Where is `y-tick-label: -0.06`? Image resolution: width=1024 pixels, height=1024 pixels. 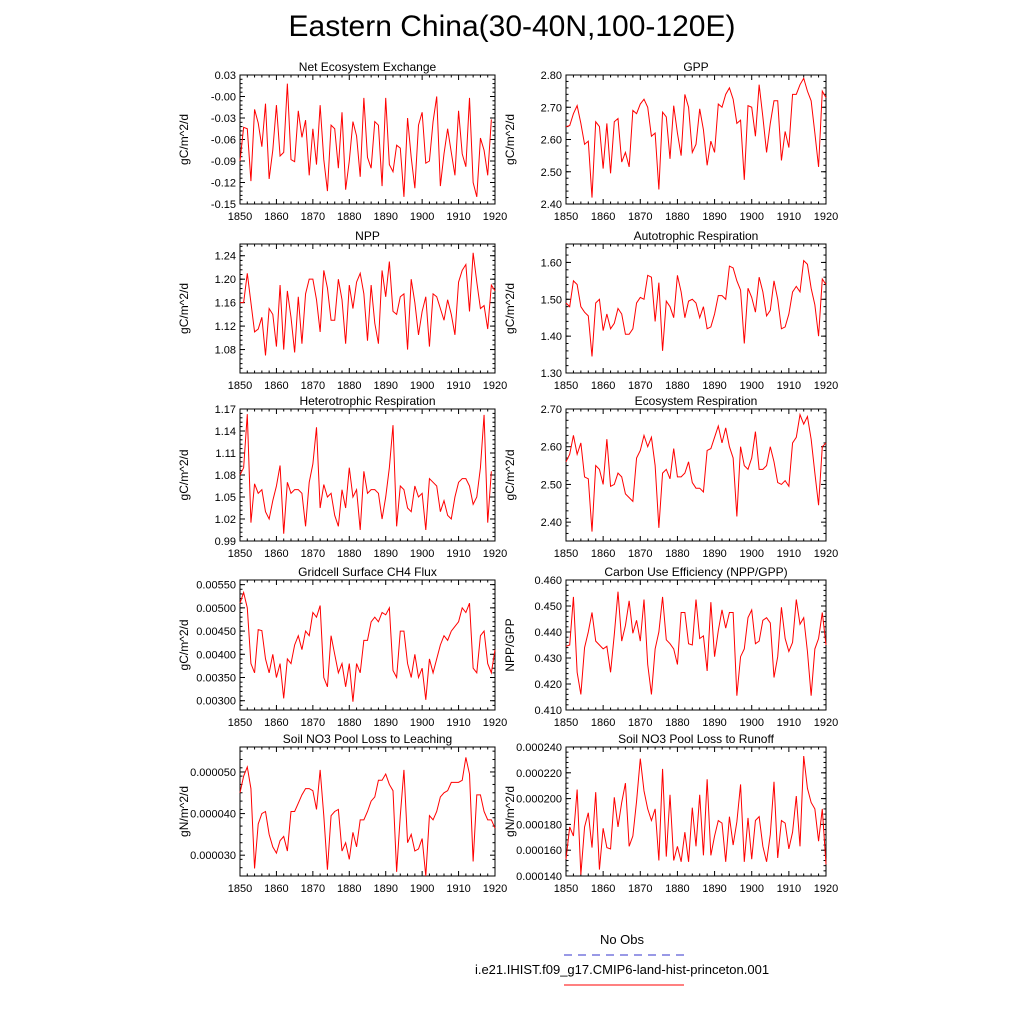
y-tick-label: -0.06 is located at coordinates (223, 141).